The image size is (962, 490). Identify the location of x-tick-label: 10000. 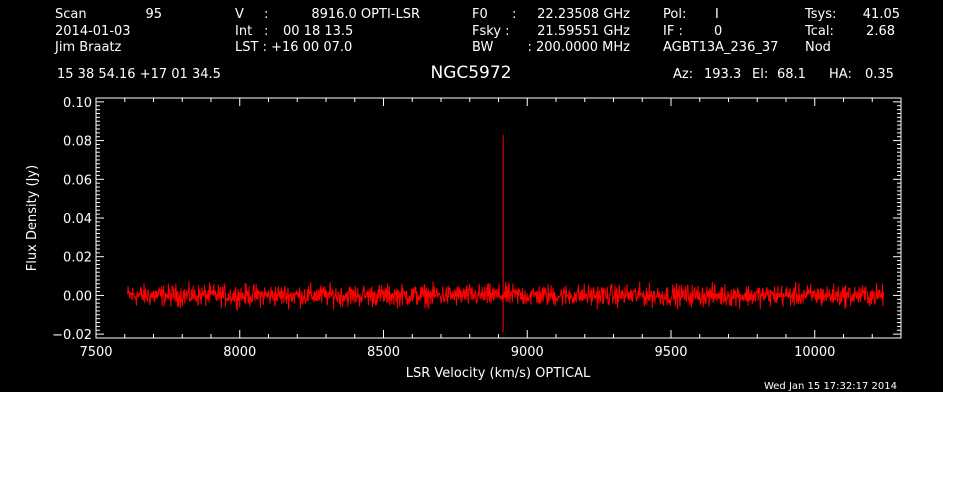
(814, 352).